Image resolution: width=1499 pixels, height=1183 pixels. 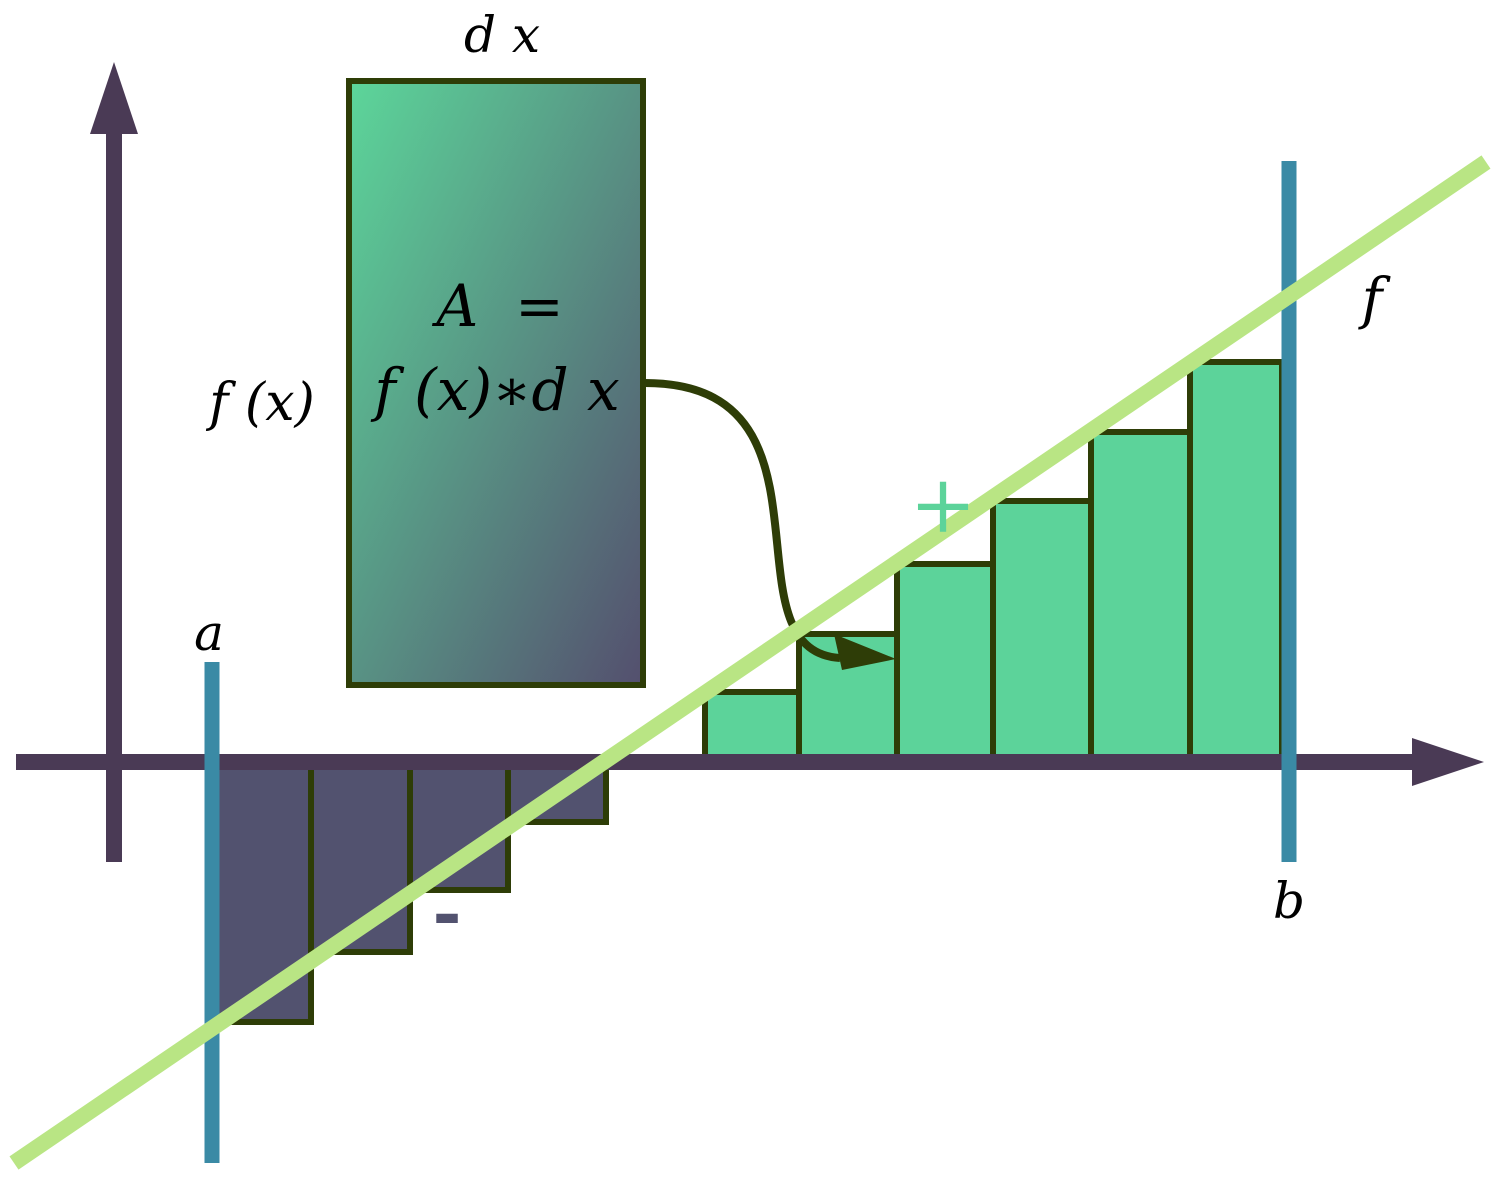 What do you see at coordinates (260, 403) in the screenshot?
I see `fx-label: f (x)` at bounding box center [260, 403].